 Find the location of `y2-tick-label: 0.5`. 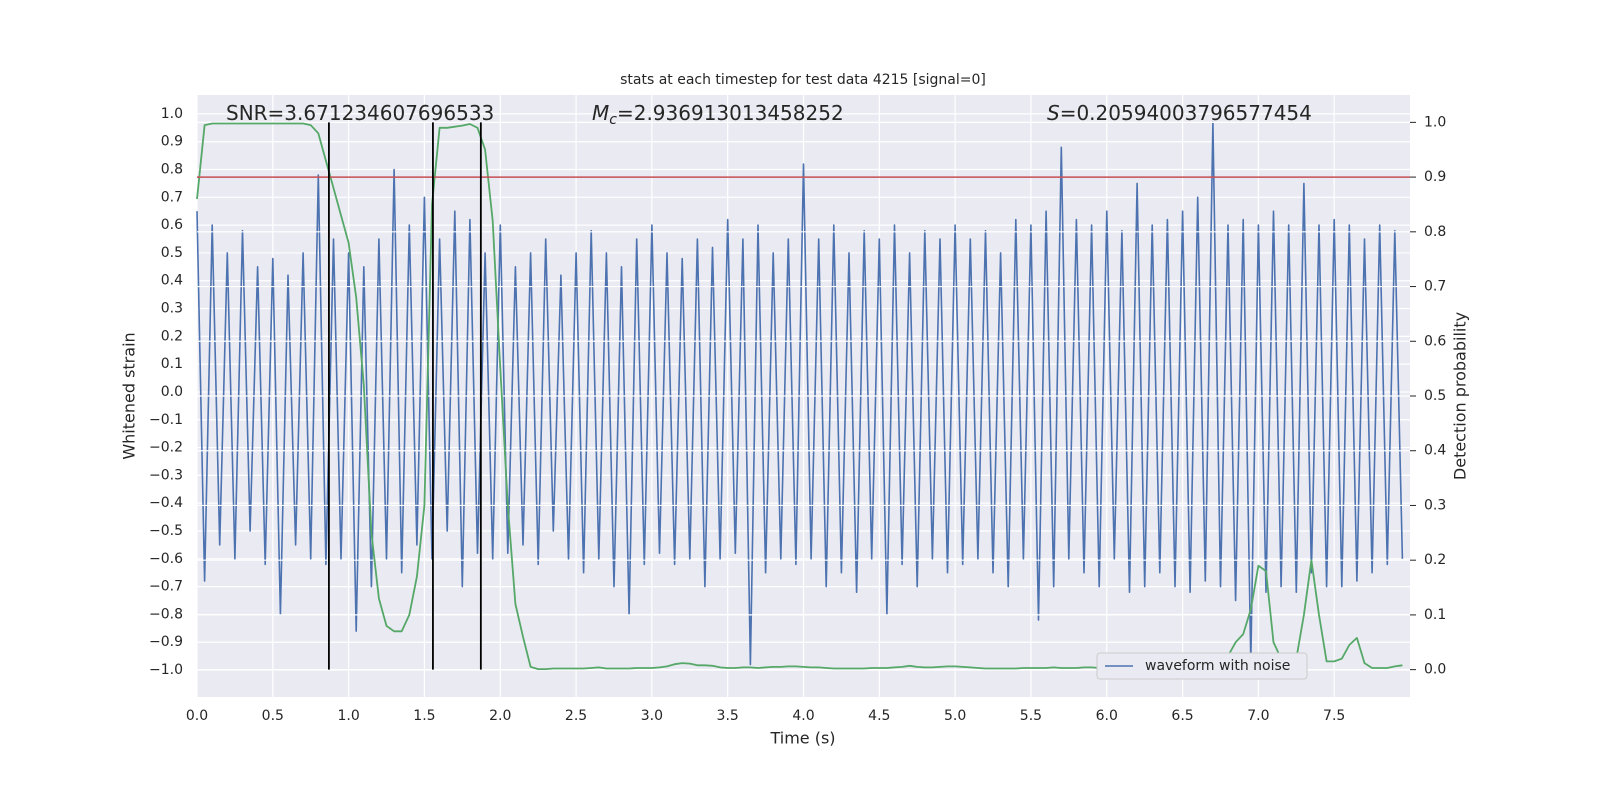

y2-tick-label: 0.5 is located at coordinates (1435, 396).